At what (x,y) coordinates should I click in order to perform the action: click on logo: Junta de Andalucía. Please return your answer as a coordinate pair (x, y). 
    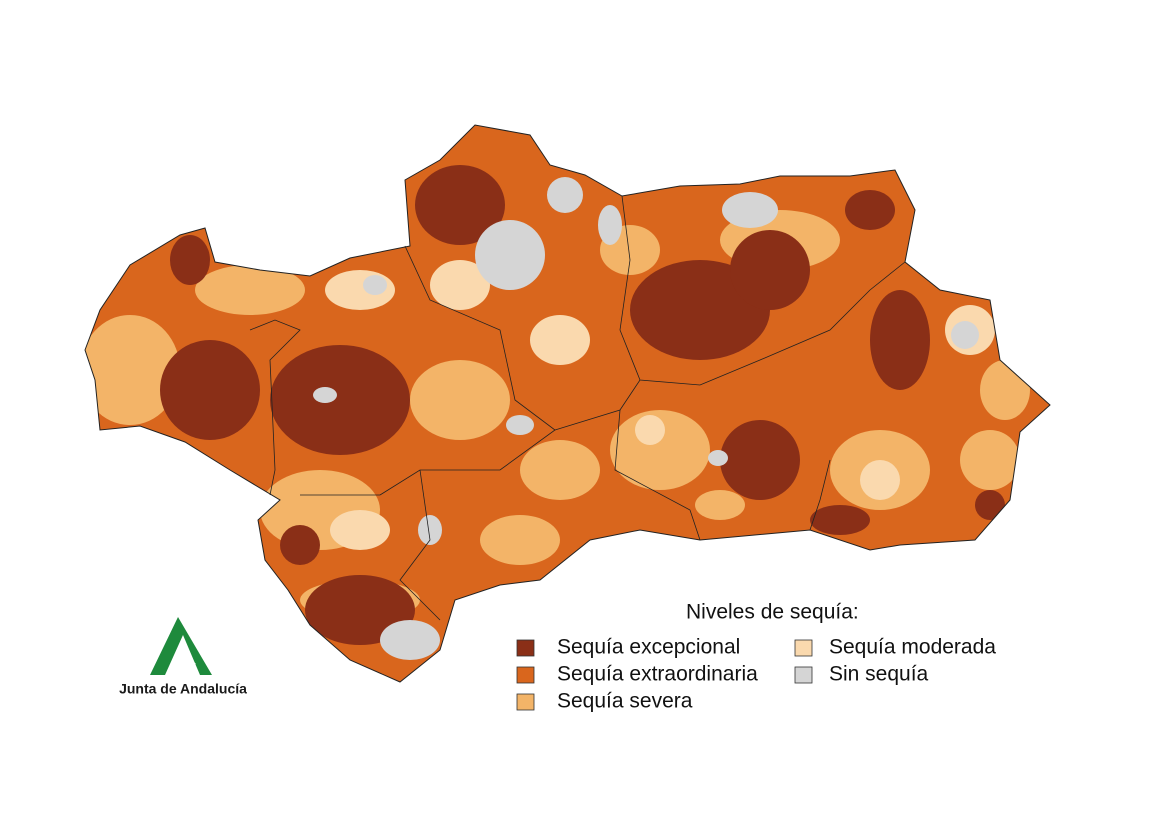
    Looking at the image, I should click on (183, 657).